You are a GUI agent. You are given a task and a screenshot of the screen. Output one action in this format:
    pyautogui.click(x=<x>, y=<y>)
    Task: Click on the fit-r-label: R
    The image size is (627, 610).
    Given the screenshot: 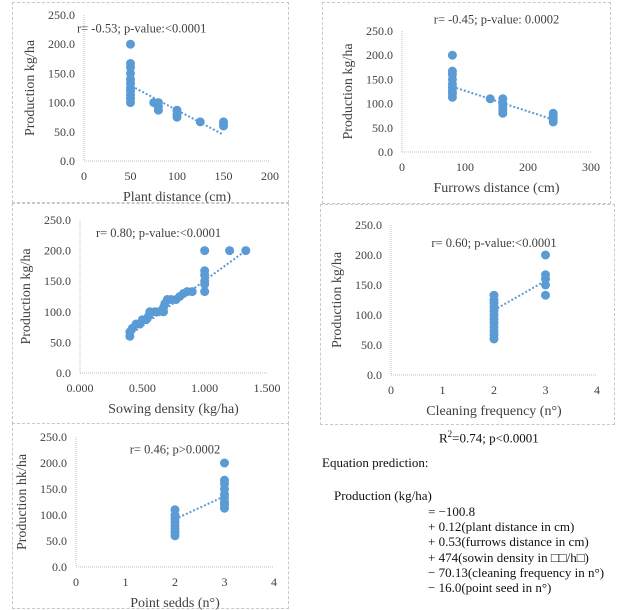 What is the action you would take?
    pyautogui.click(x=443, y=438)
    